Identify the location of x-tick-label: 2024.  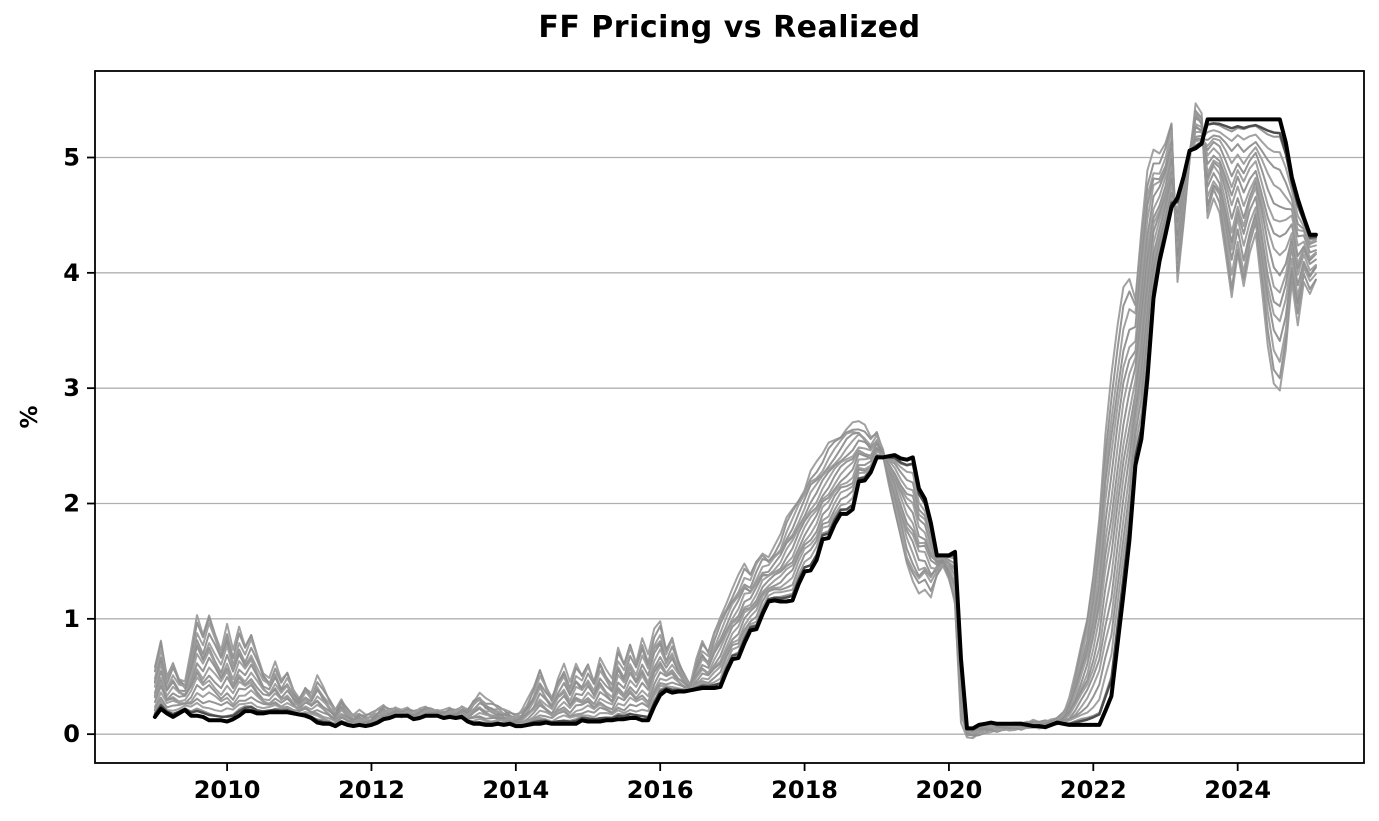
(1237, 790).